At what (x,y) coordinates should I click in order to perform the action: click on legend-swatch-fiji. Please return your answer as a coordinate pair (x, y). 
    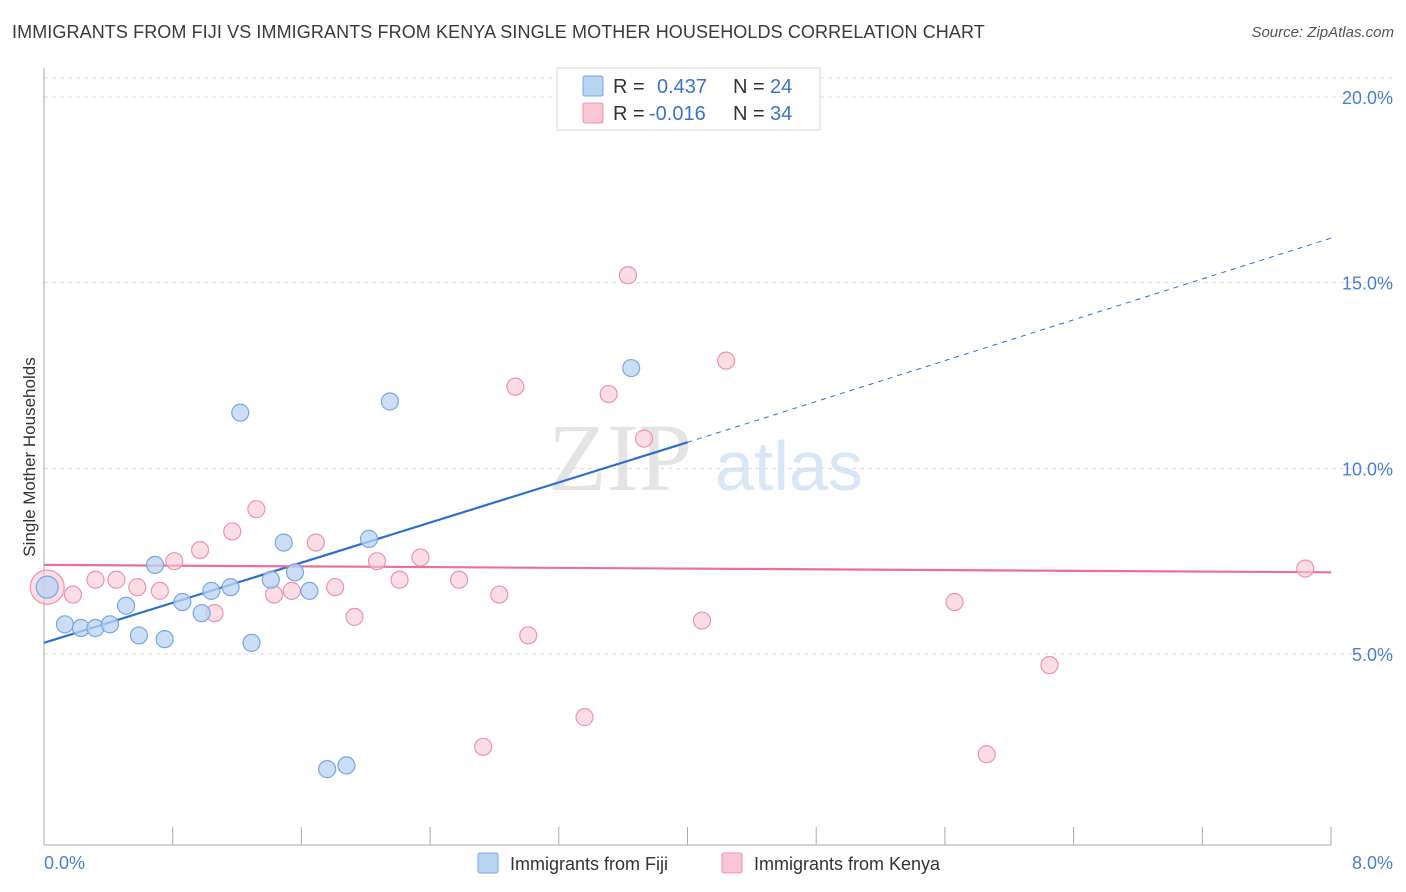
    Looking at the image, I should click on (593, 86).